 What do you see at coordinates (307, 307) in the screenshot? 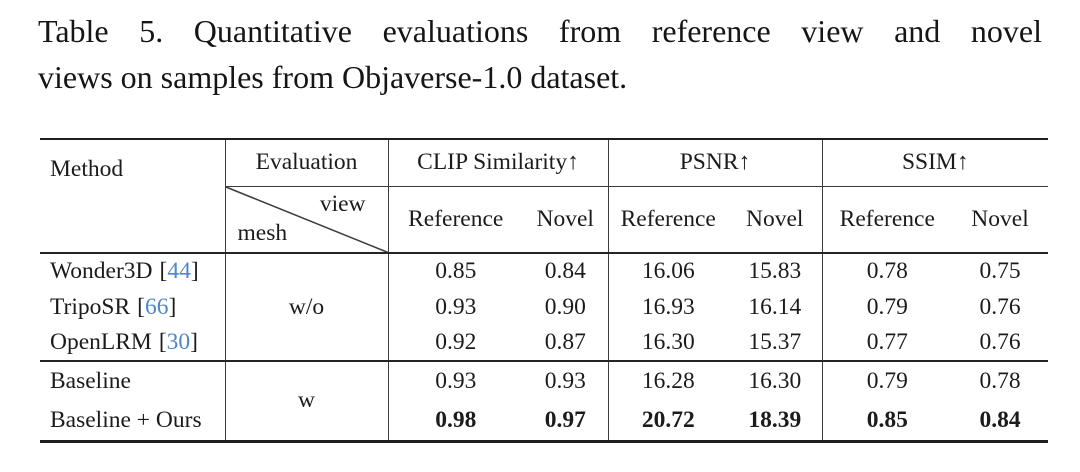
I see `mesh-wo-cell: w/o` at bounding box center [307, 307].